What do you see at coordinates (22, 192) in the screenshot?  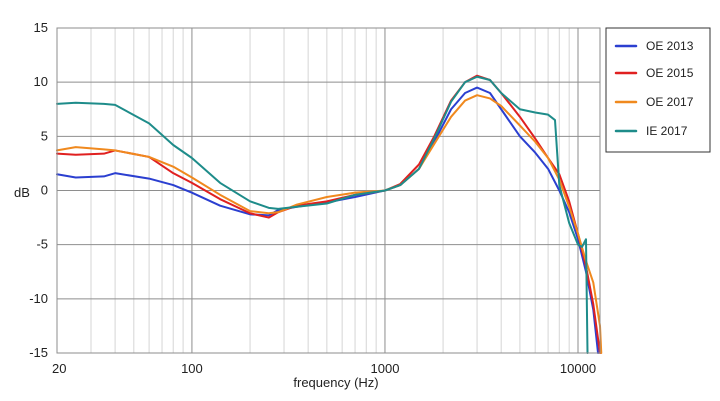 I see `y-axis-label: dB` at bounding box center [22, 192].